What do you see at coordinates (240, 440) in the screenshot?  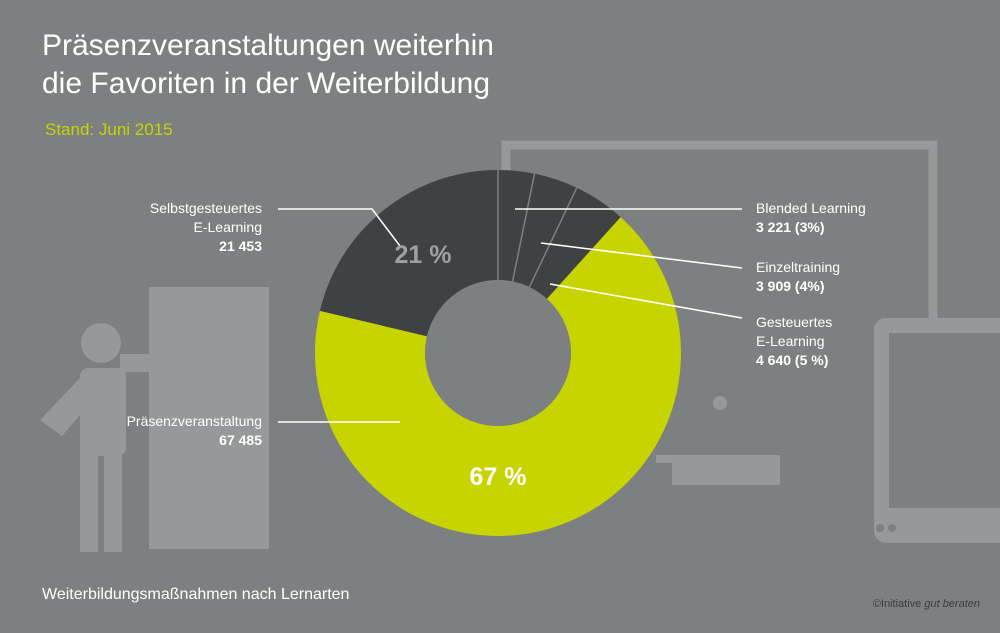 I see `value-praesenz: 67 485` at bounding box center [240, 440].